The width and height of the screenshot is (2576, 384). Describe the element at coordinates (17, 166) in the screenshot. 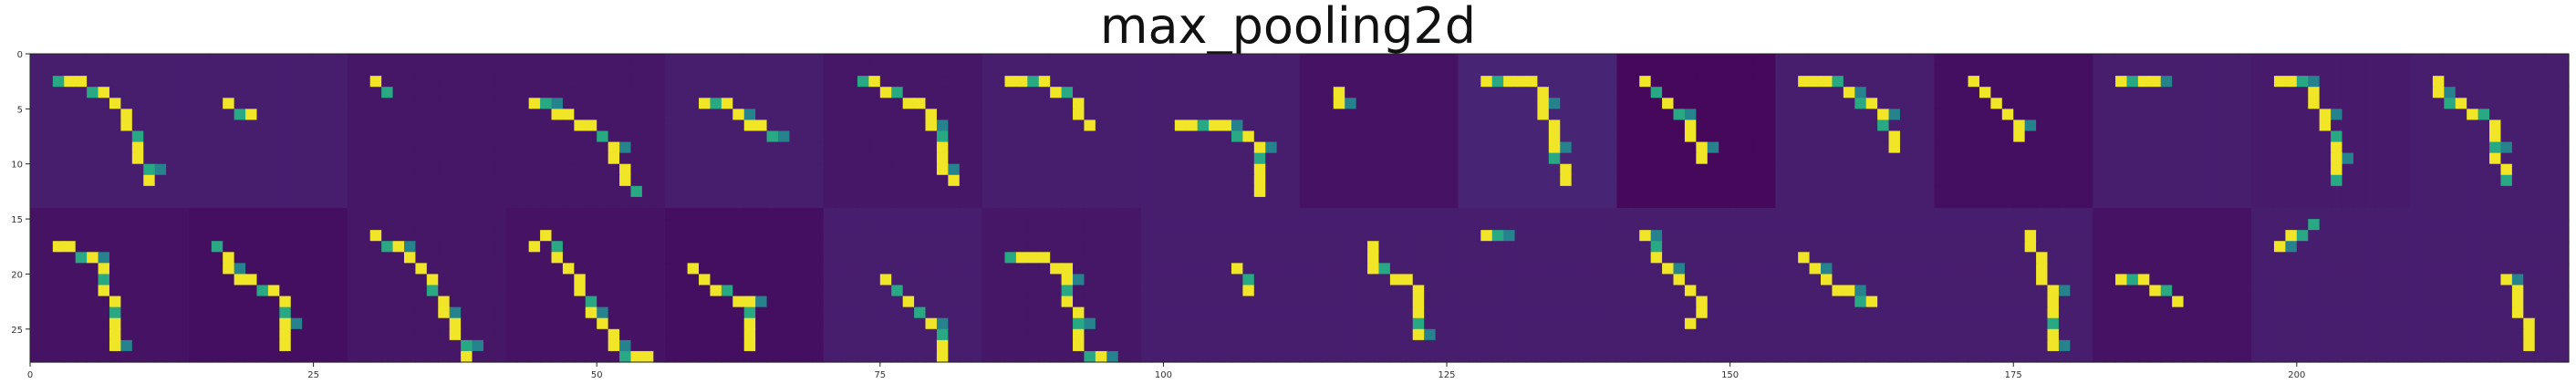

I see `y-tick-label: 10` at that location.